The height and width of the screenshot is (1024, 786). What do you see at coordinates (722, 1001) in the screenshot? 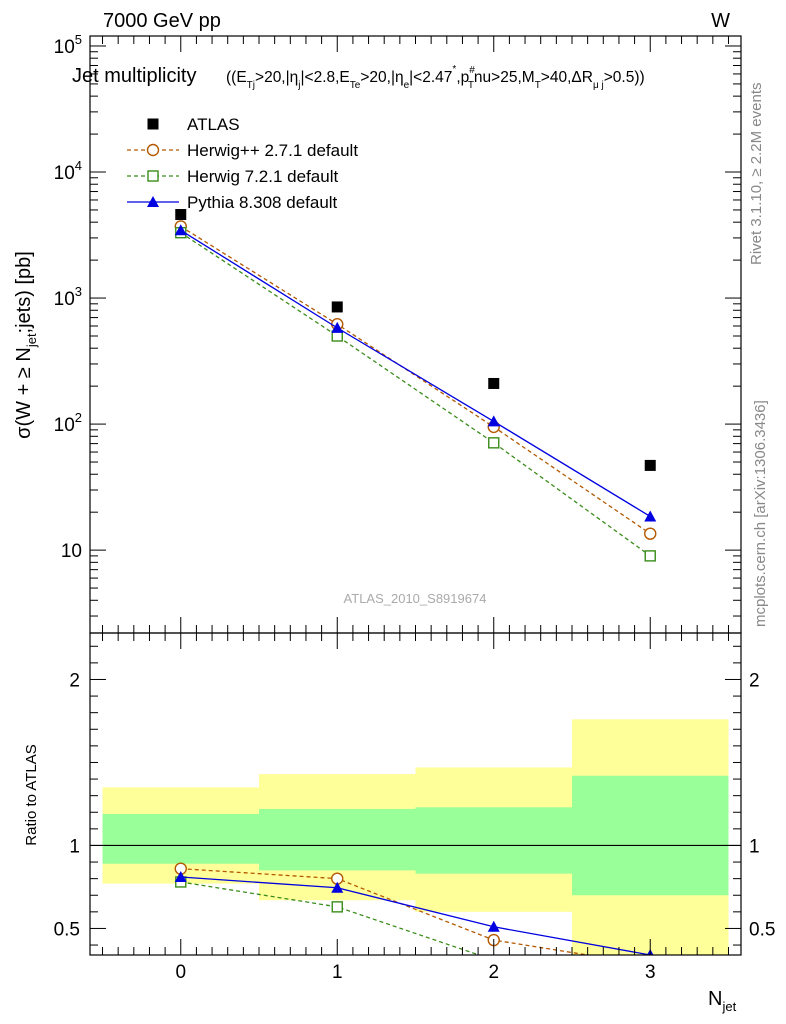
I see `ratio-xlabel: Njet` at bounding box center [722, 1001].